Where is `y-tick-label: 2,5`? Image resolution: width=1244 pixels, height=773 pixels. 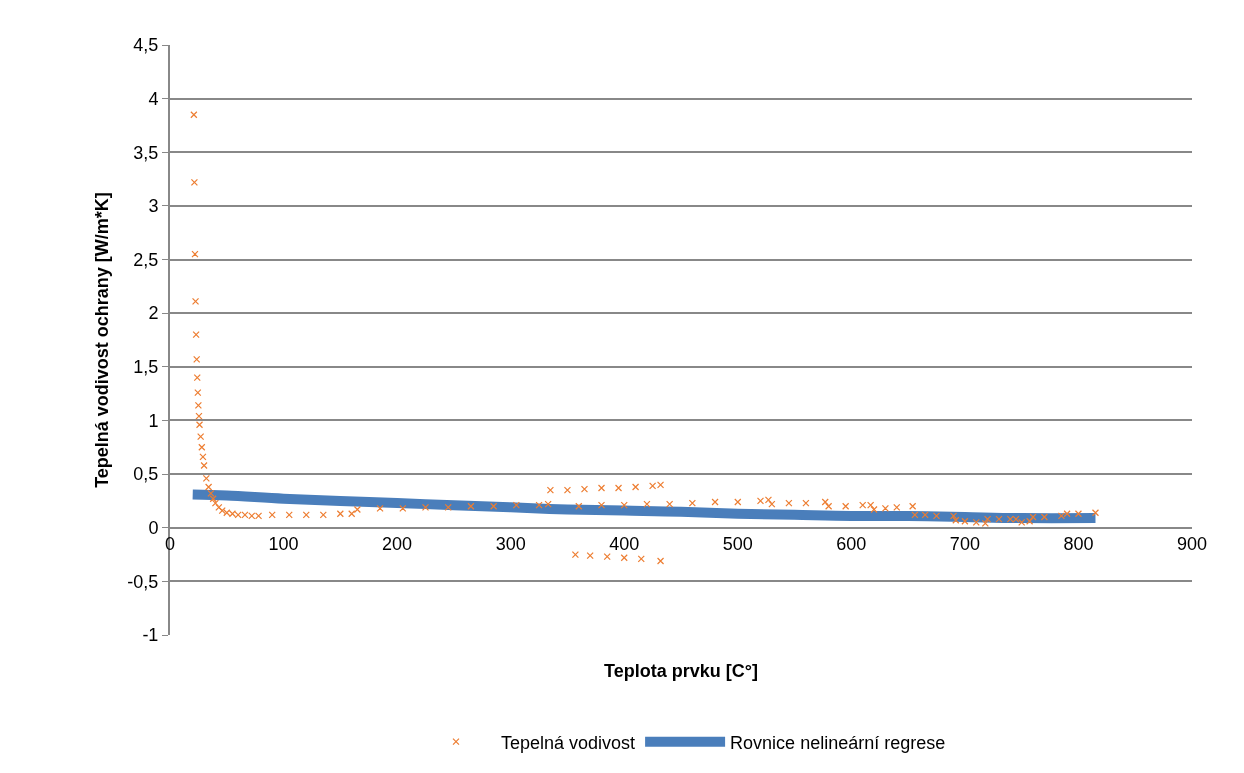
y-tick-label: 2,5 is located at coordinates (146, 259).